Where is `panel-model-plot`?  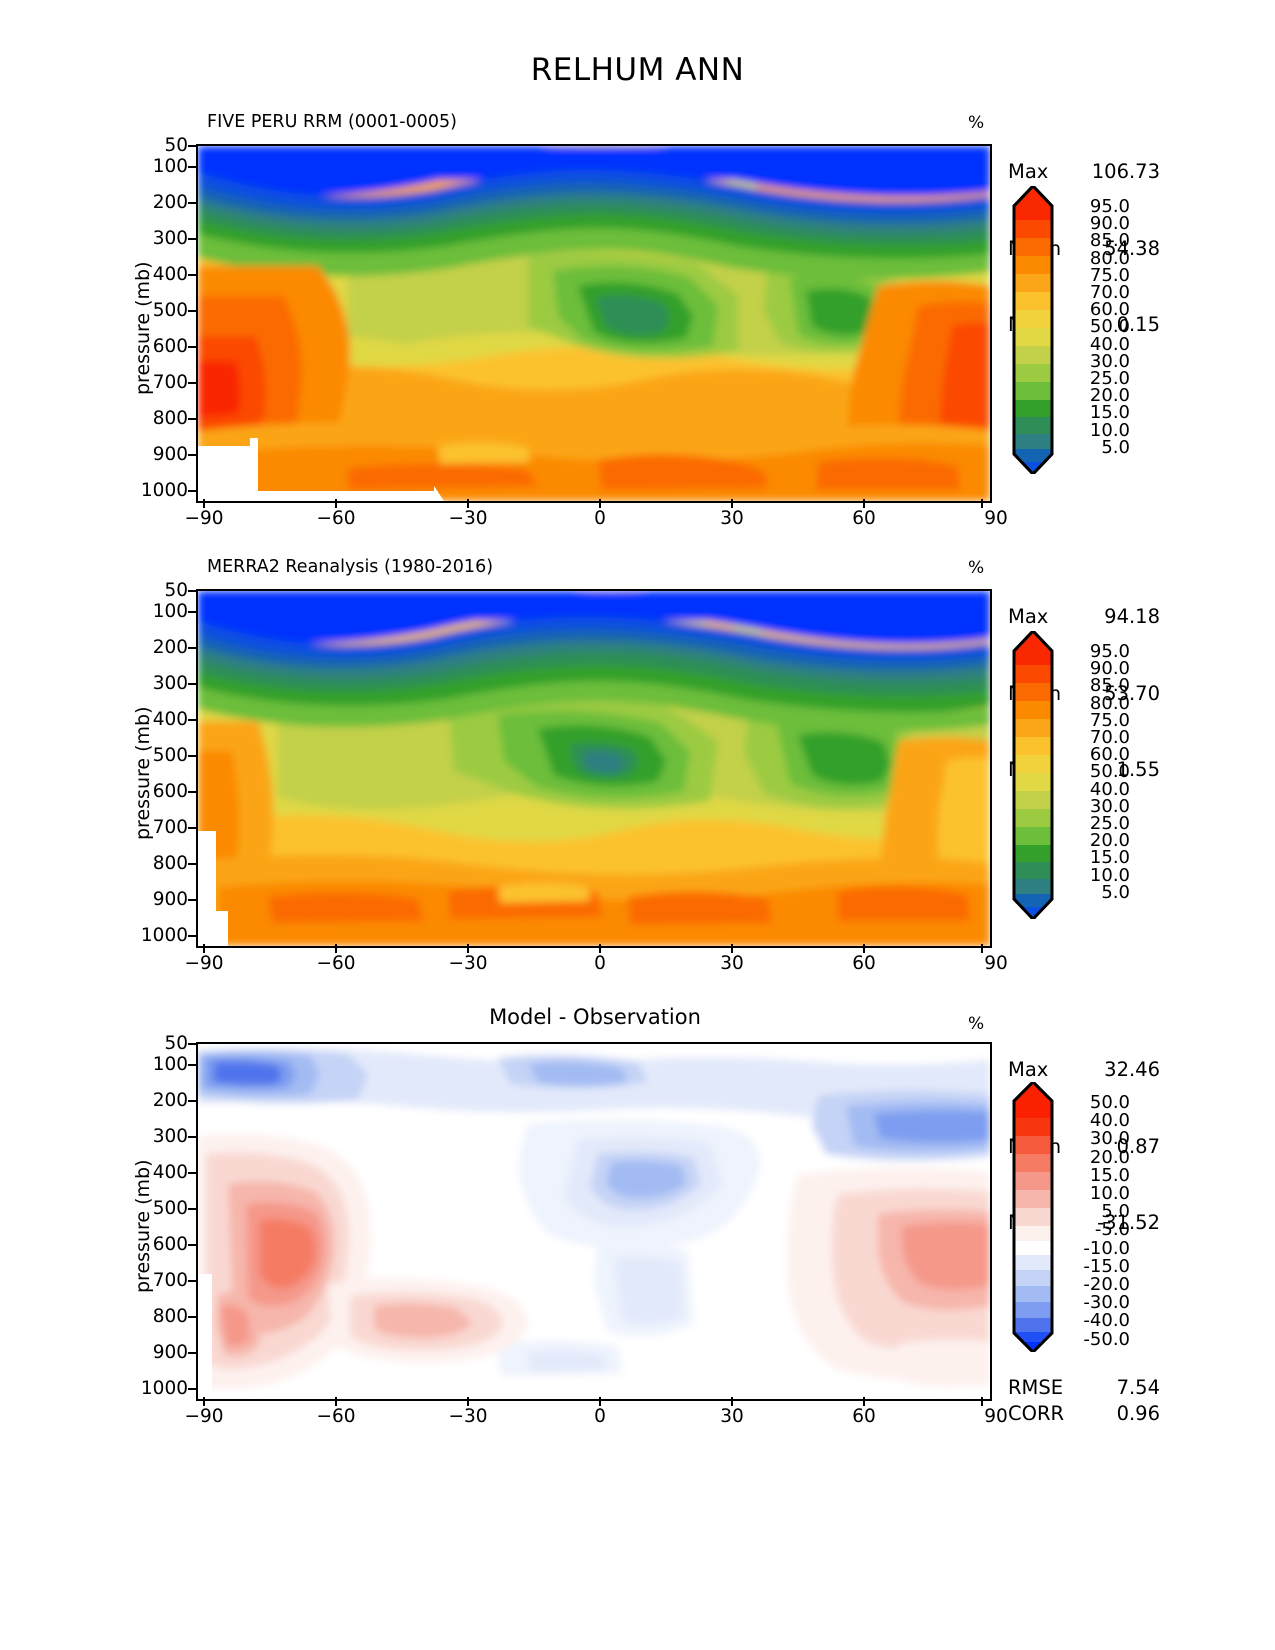 panel-model-plot is located at coordinates (594, 323).